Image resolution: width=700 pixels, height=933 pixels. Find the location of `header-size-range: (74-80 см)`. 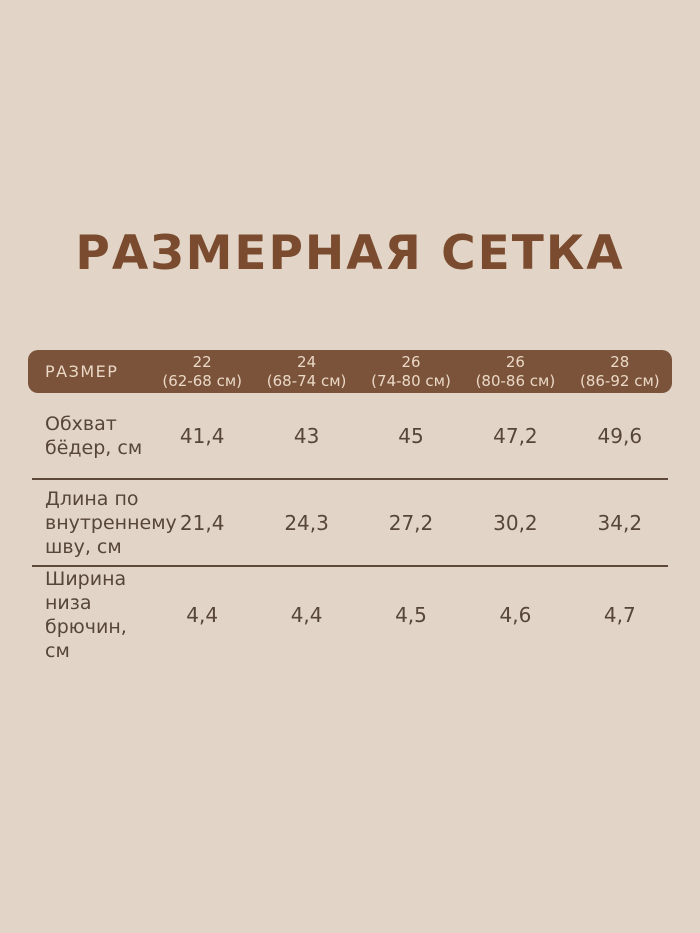

header-size-range: (74-80 см) is located at coordinates (411, 380).